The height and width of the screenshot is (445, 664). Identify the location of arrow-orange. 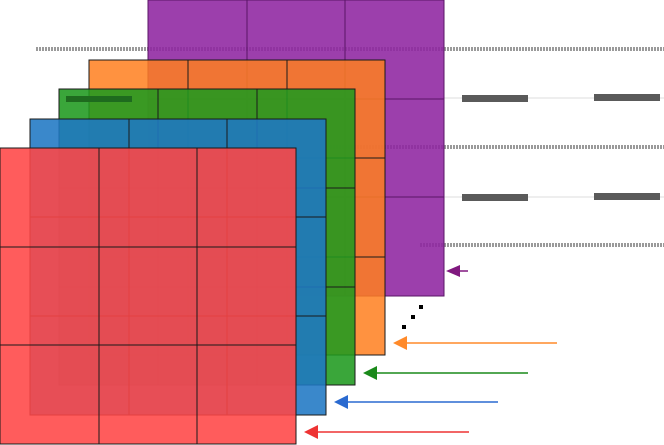
(475, 343).